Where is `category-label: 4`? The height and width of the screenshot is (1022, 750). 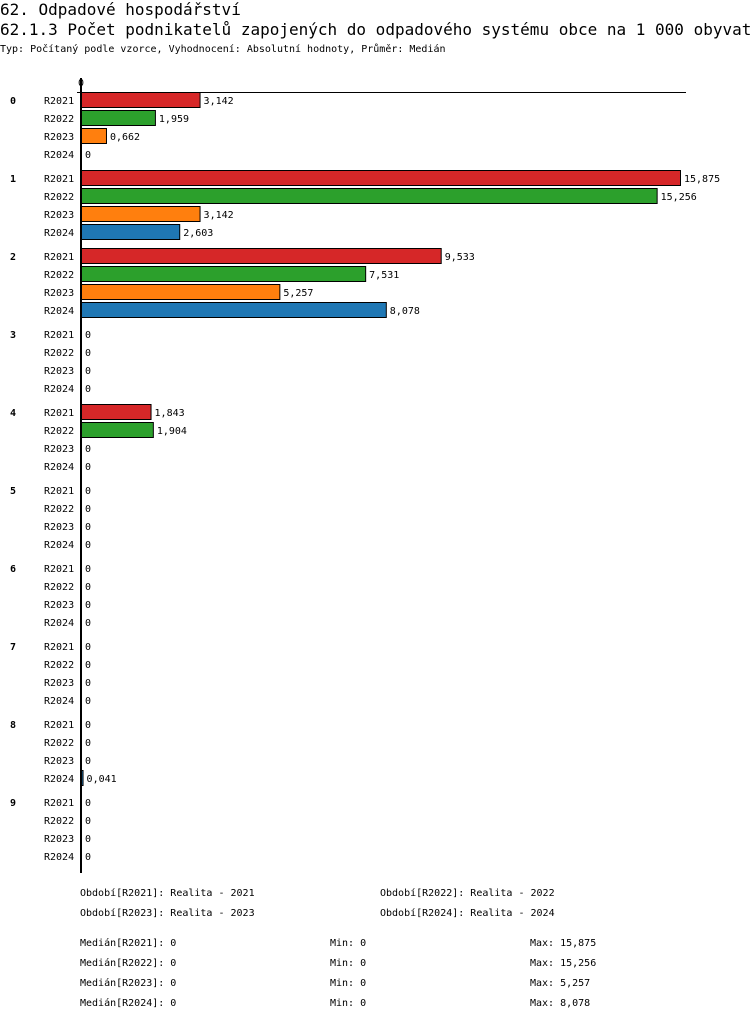 category-label: 4 is located at coordinates (13, 413).